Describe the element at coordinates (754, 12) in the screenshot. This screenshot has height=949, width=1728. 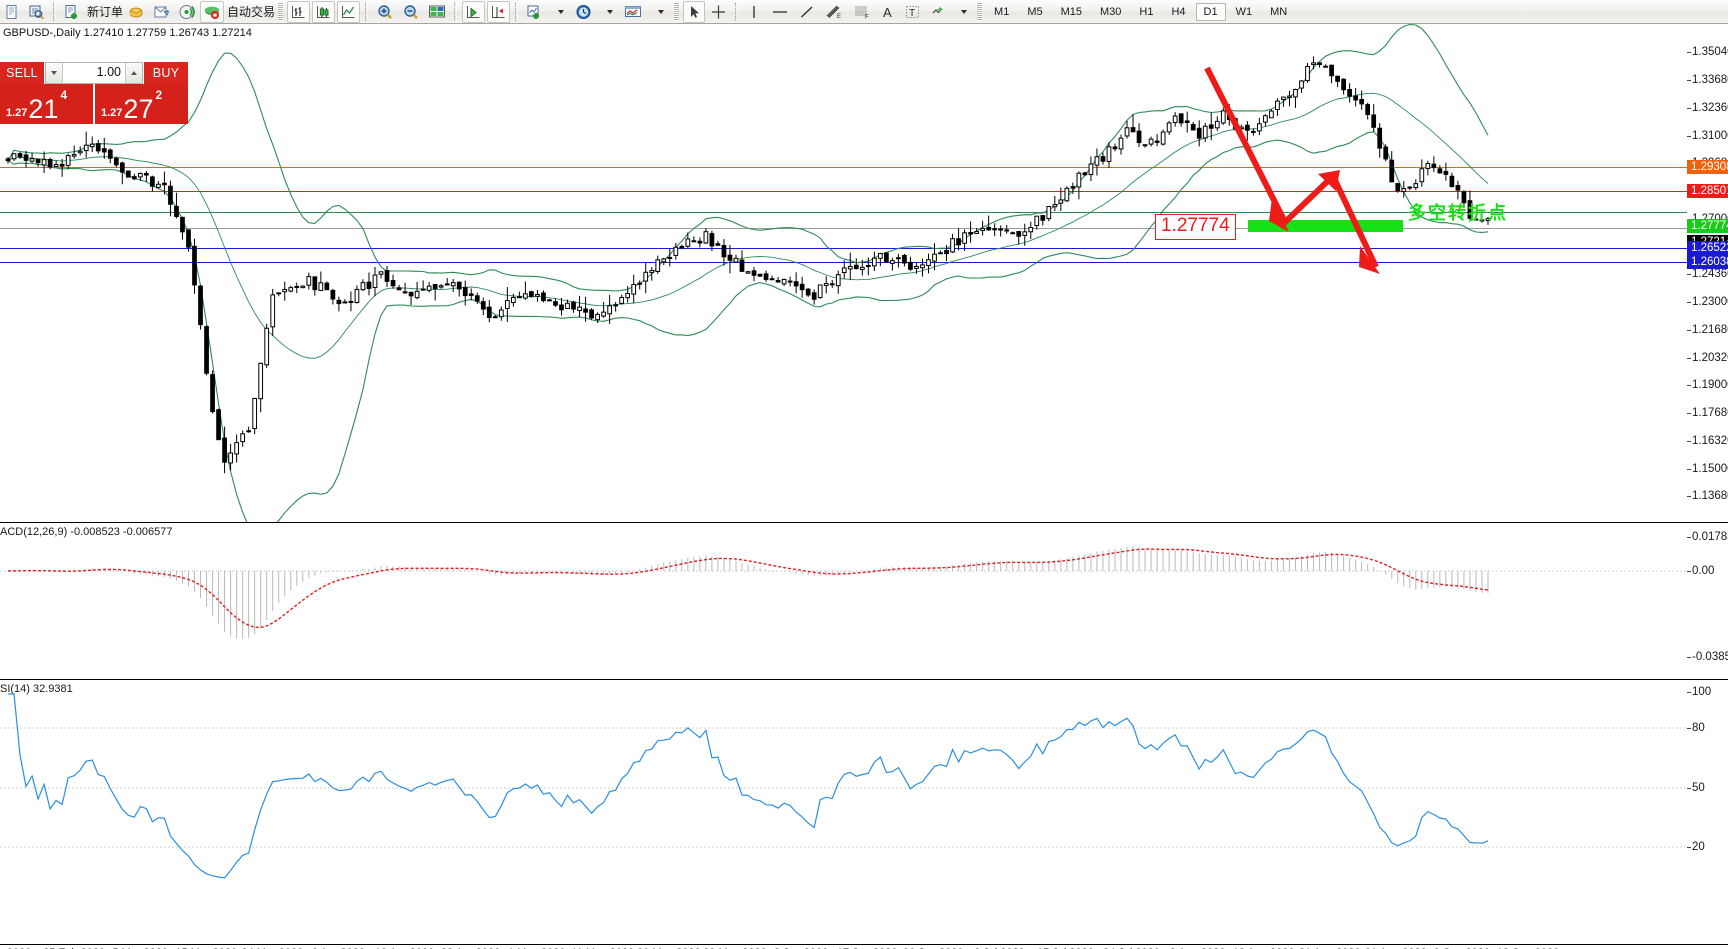
I see `vertical-line-icon` at that location.